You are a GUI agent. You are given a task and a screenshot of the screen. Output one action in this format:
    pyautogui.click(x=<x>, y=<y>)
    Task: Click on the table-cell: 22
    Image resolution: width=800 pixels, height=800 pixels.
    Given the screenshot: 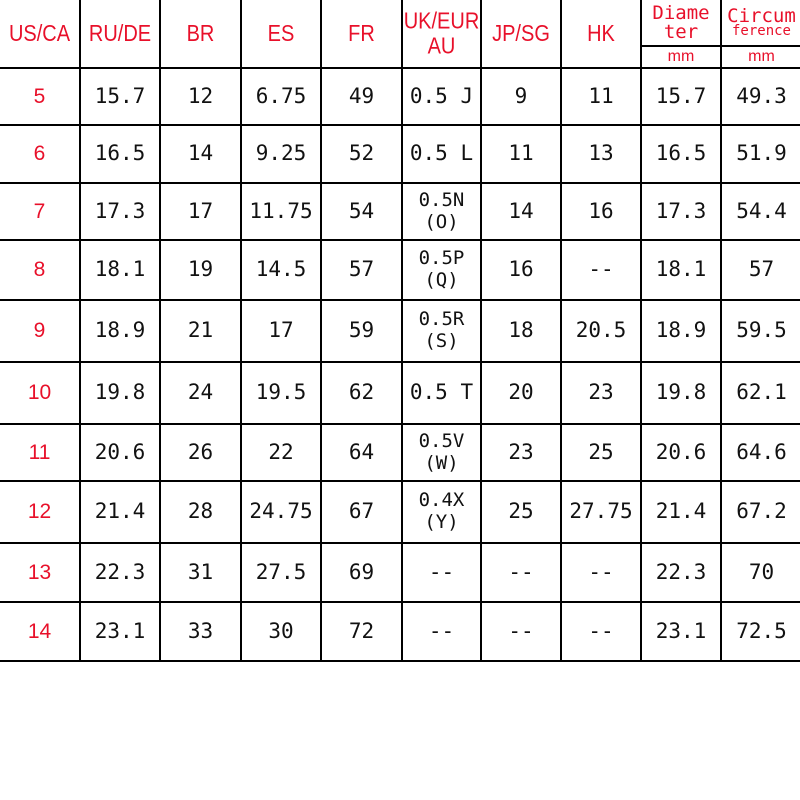 What is the action you would take?
    pyautogui.click(x=280, y=453)
    